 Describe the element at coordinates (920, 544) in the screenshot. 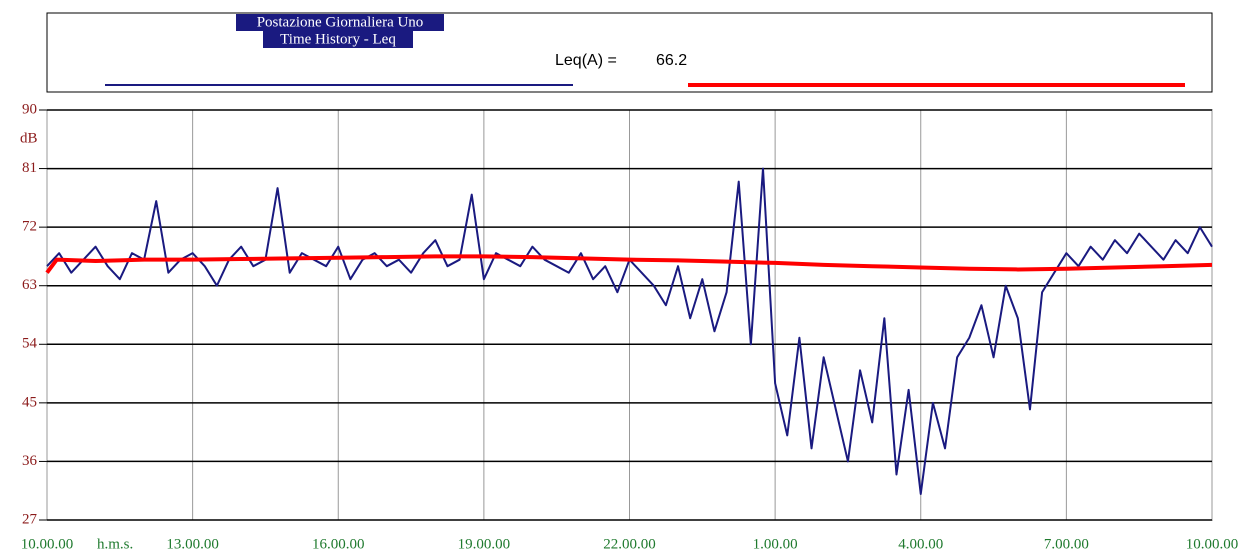

I see `x-tick-label: 4.00.00` at that location.